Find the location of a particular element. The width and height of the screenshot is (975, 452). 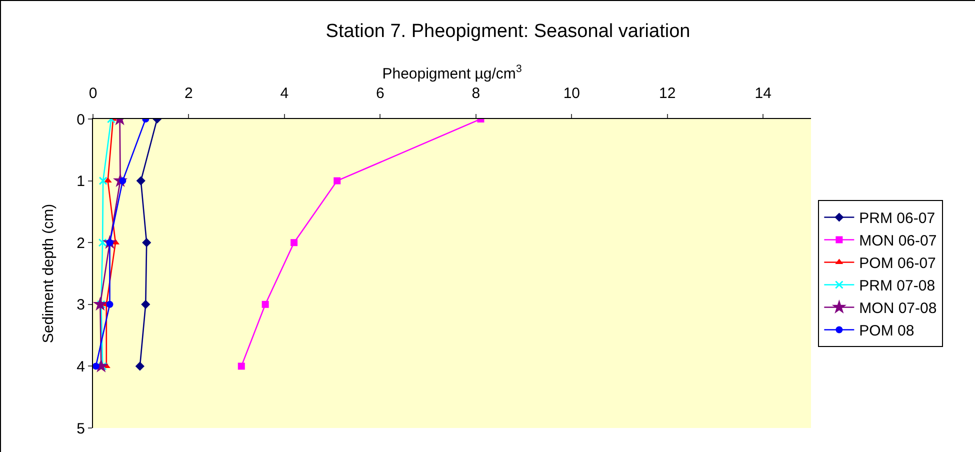

y-axis-title: Sediment depth (cm) is located at coordinates (48, 274).